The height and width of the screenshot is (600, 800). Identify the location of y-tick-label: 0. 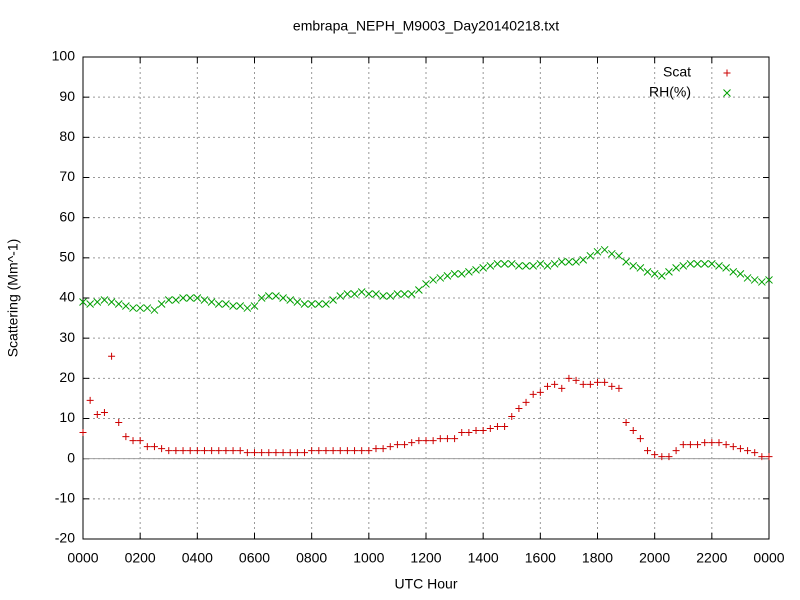
(71, 457).